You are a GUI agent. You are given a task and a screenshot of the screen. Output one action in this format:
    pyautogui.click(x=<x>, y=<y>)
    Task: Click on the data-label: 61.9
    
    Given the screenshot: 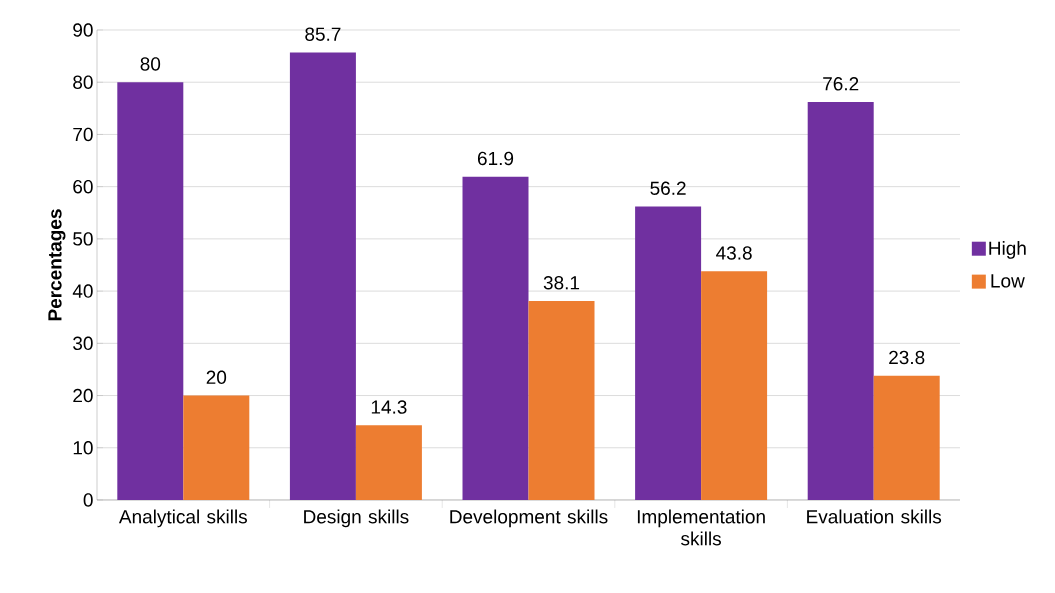 What is the action you would take?
    pyautogui.click(x=495, y=158)
    